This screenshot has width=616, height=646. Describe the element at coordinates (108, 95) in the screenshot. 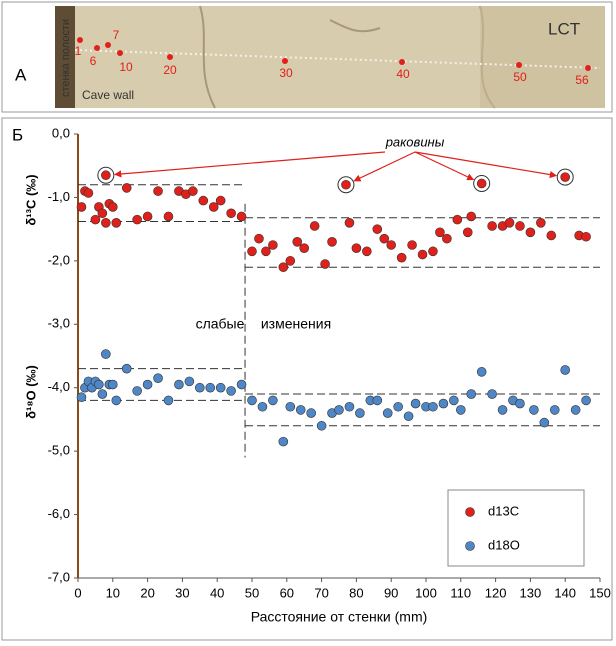

I see `wall-label: Cave wall` at that location.